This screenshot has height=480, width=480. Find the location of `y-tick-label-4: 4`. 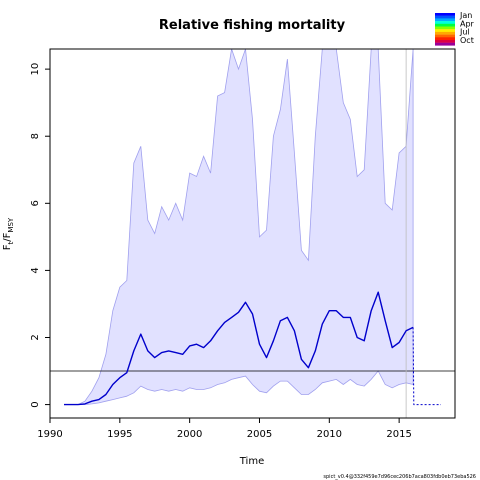

y-tick-label-4: 4 is located at coordinates (35, 270).